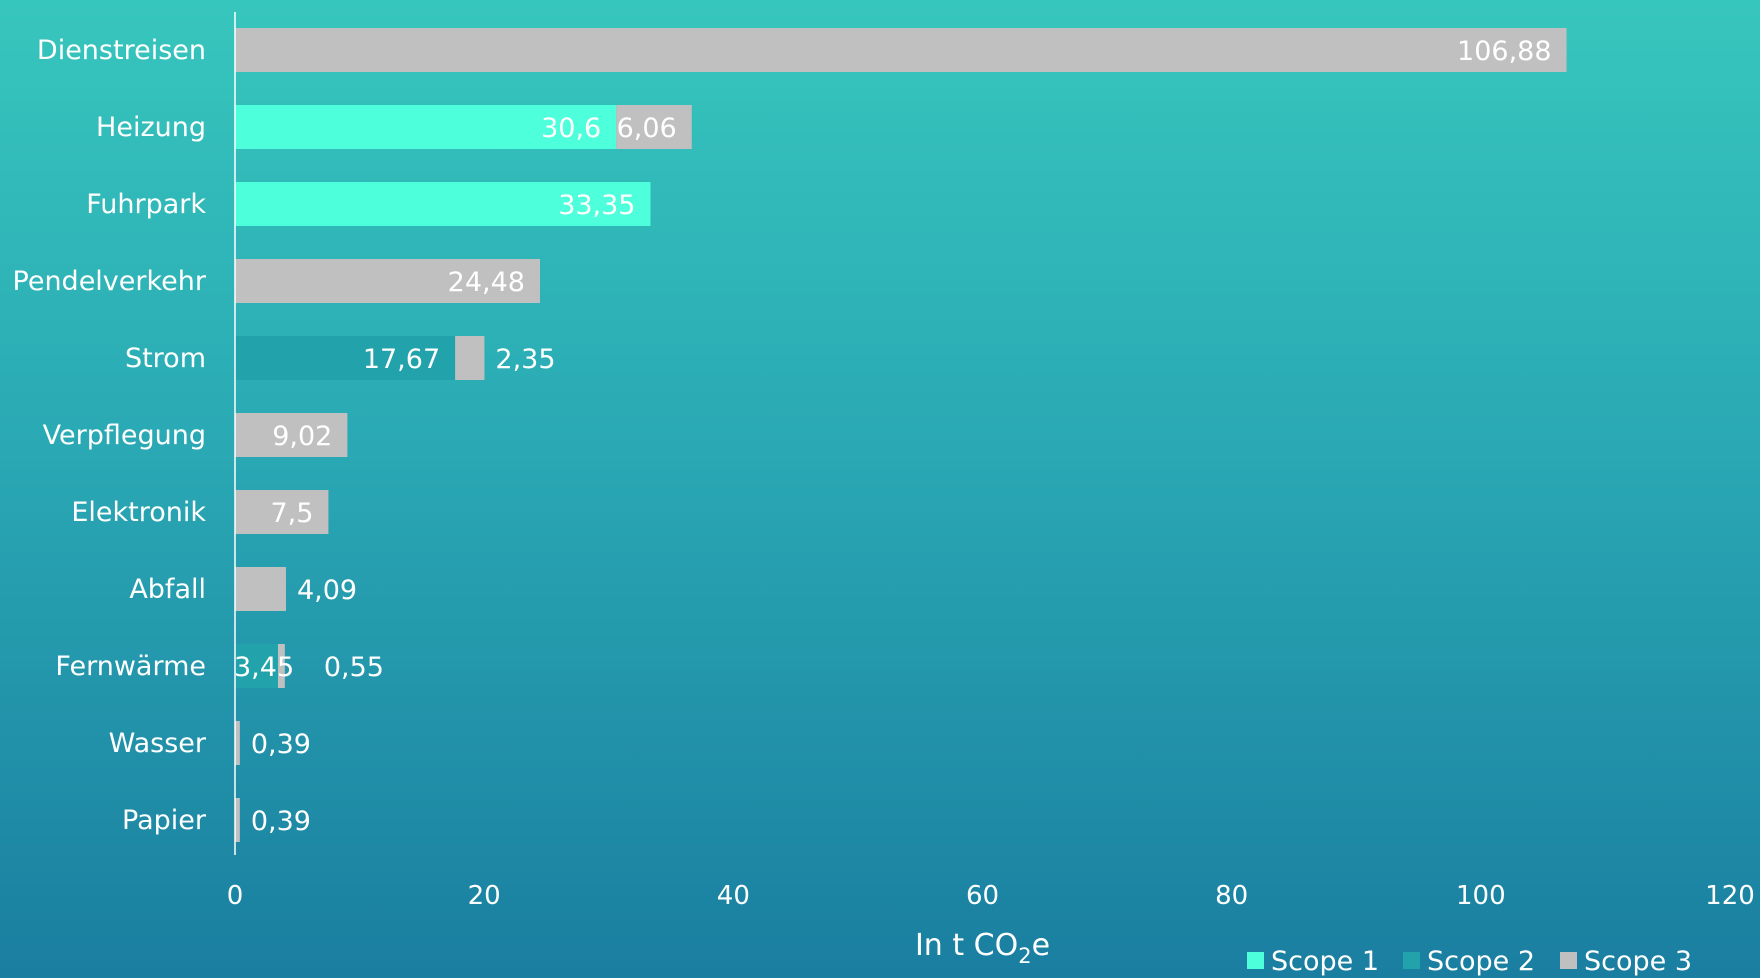 This screenshot has height=978, width=1760. What do you see at coordinates (486, 282) in the screenshot?
I see `data-label-pendelverkehr-scope-3: 24,48` at bounding box center [486, 282].